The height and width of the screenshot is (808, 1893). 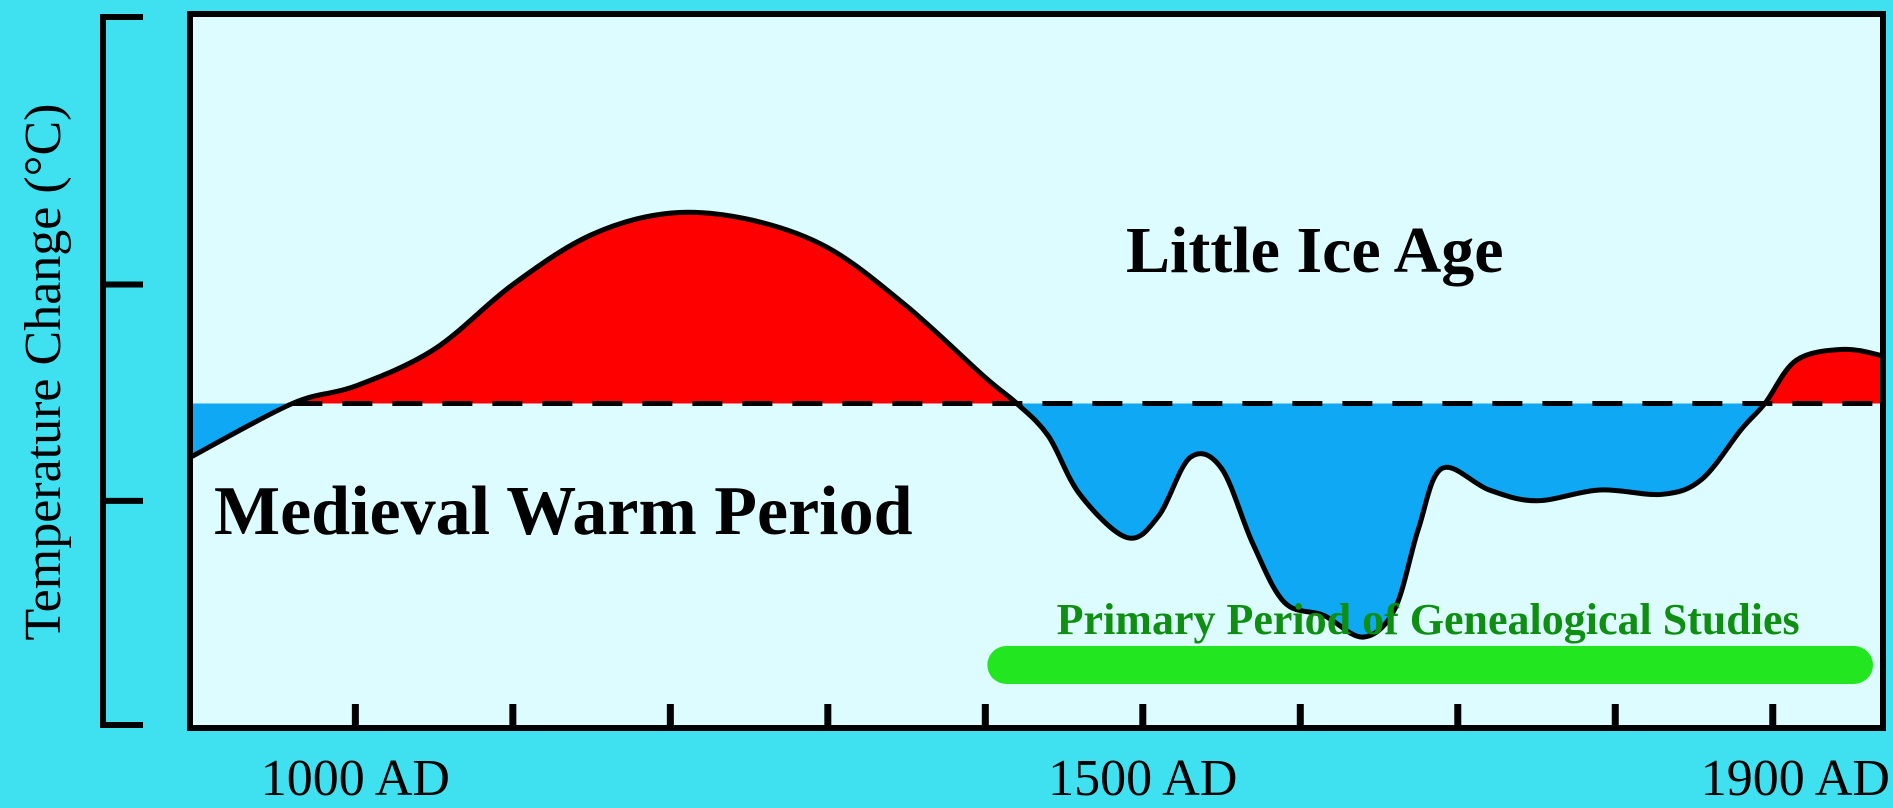 What do you see at coordinates (1428, 619) in the screenshot?
I see `genealogy-period-label: Primary Period of Genealogical Studies` at bounding box center [1428, 619].